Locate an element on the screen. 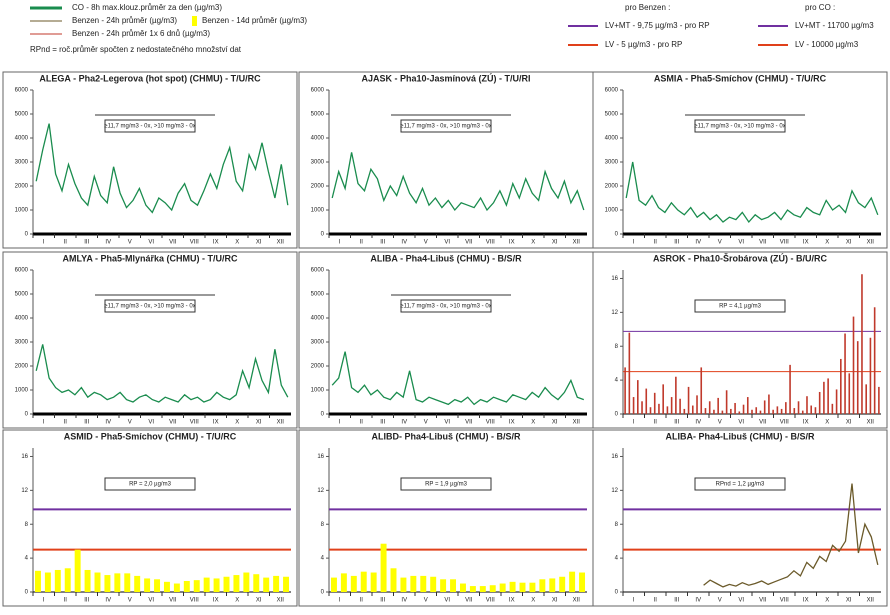  panel-title: ASMIA - Pha5-Smíchov (CHMU) - T/U/RC is located at coordinates (740, 78).